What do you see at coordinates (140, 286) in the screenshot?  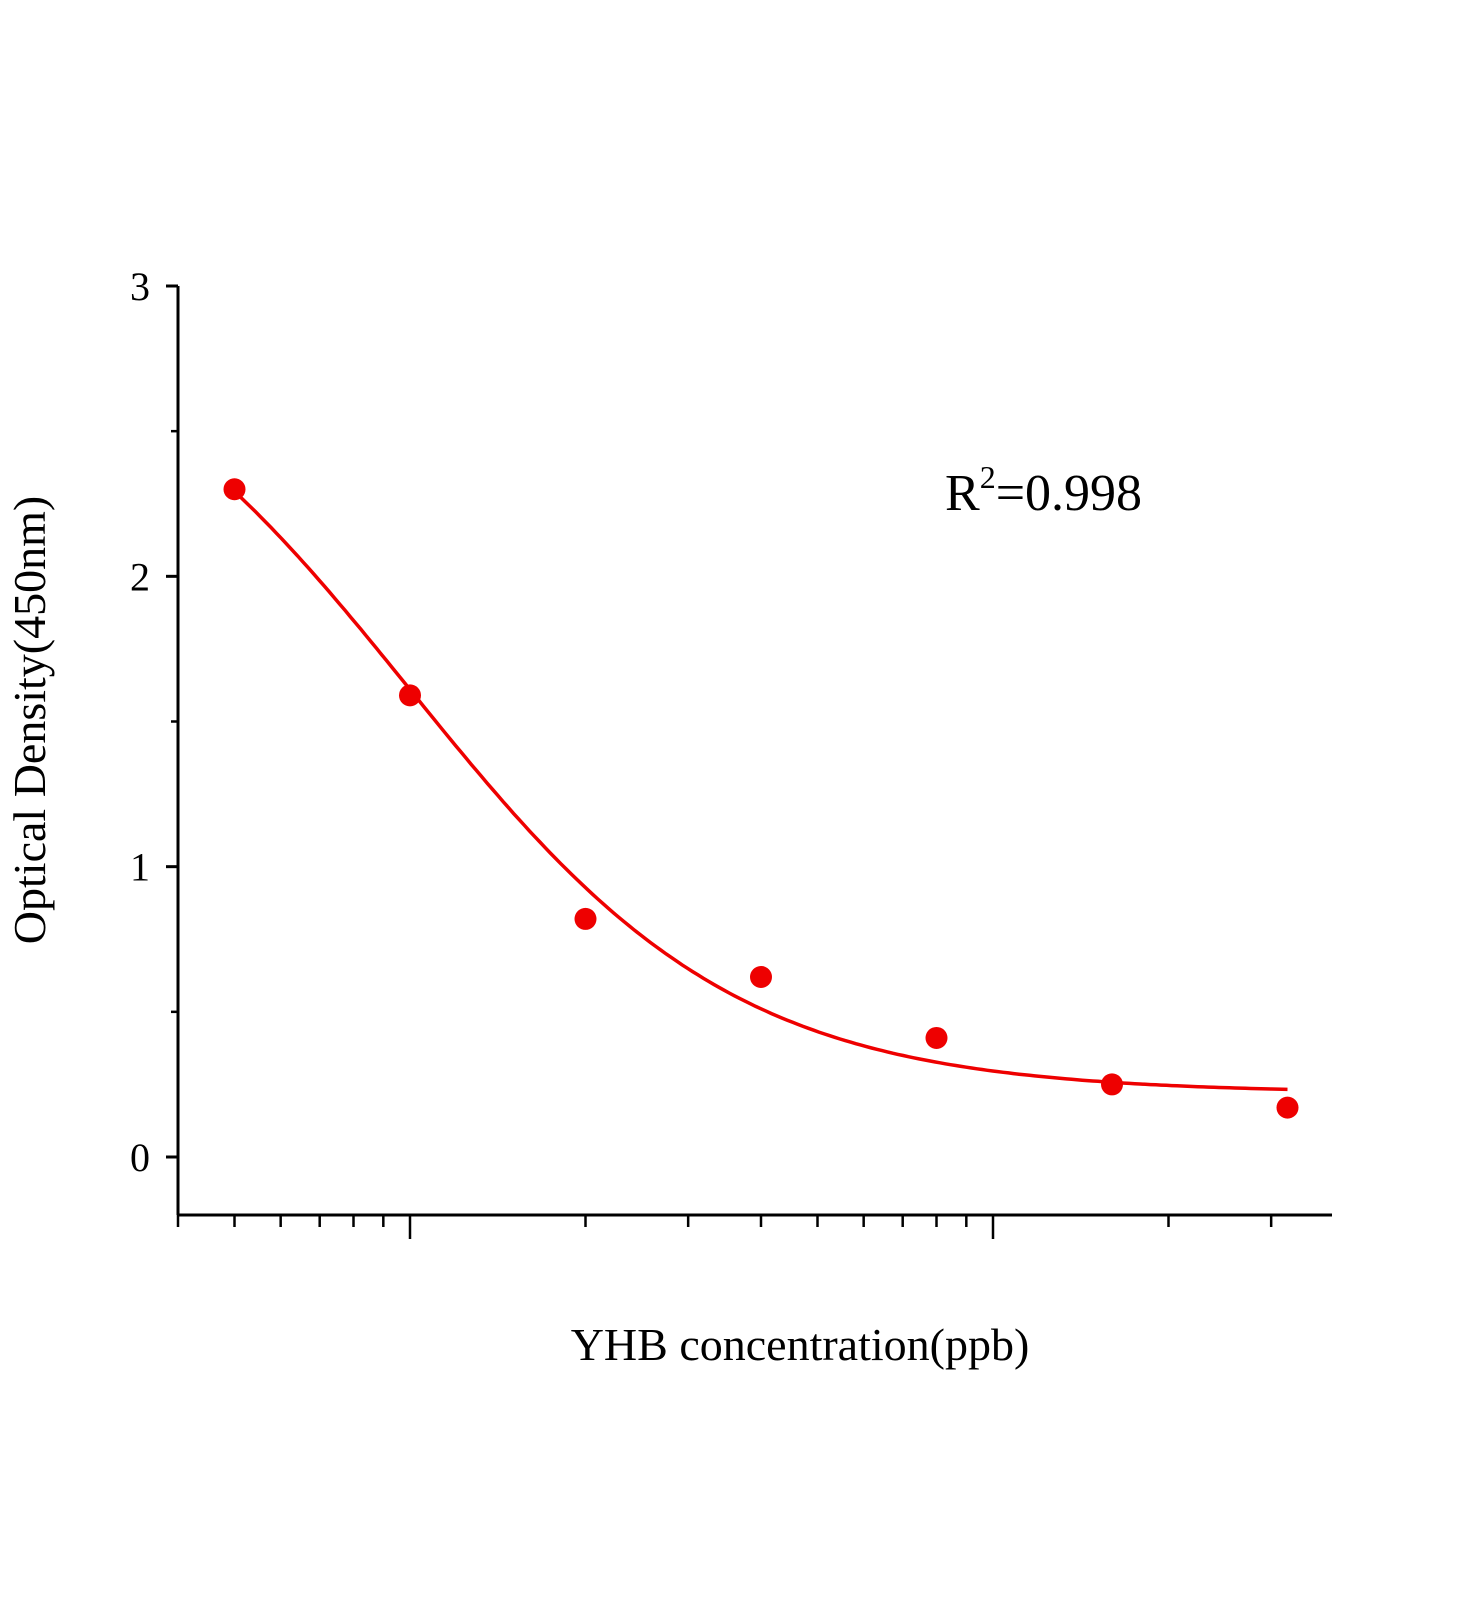 I see `y-tick-label: 3` at bounding box center [140, 286].